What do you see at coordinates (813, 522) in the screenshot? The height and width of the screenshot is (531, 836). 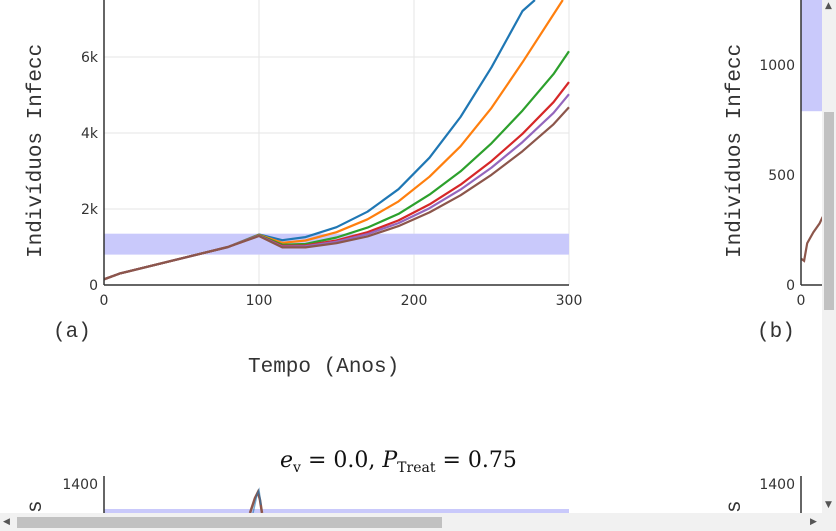 I see `scroll-right-arrow-icon: ▶` at bounding box center [813, 522].